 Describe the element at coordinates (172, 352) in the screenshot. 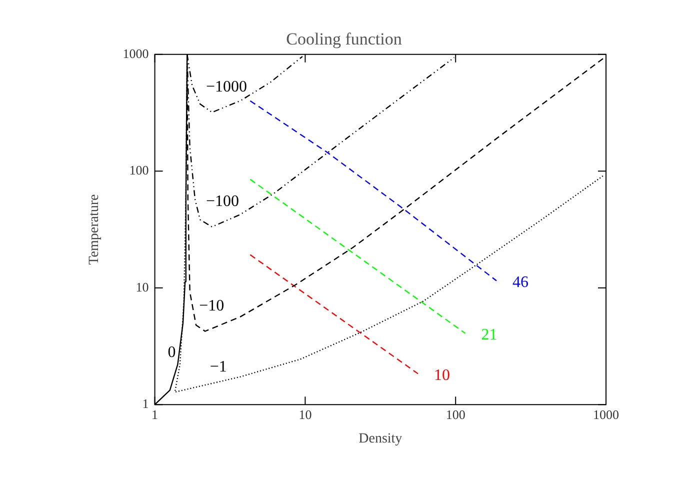

I see `series-label: 0` at that location.